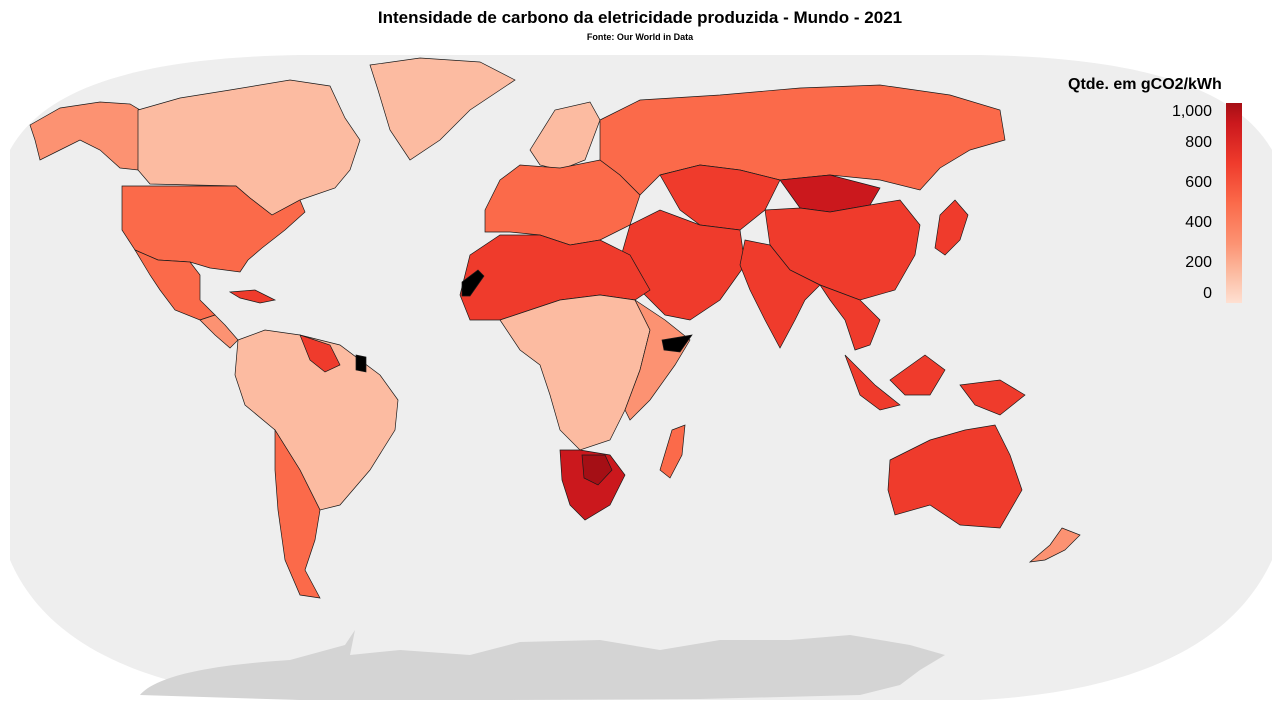 This screenshot has height=720, width=1280. Describe the element at coordinates (252, 296) in the screenshot. I see `region-cuba` at that location.